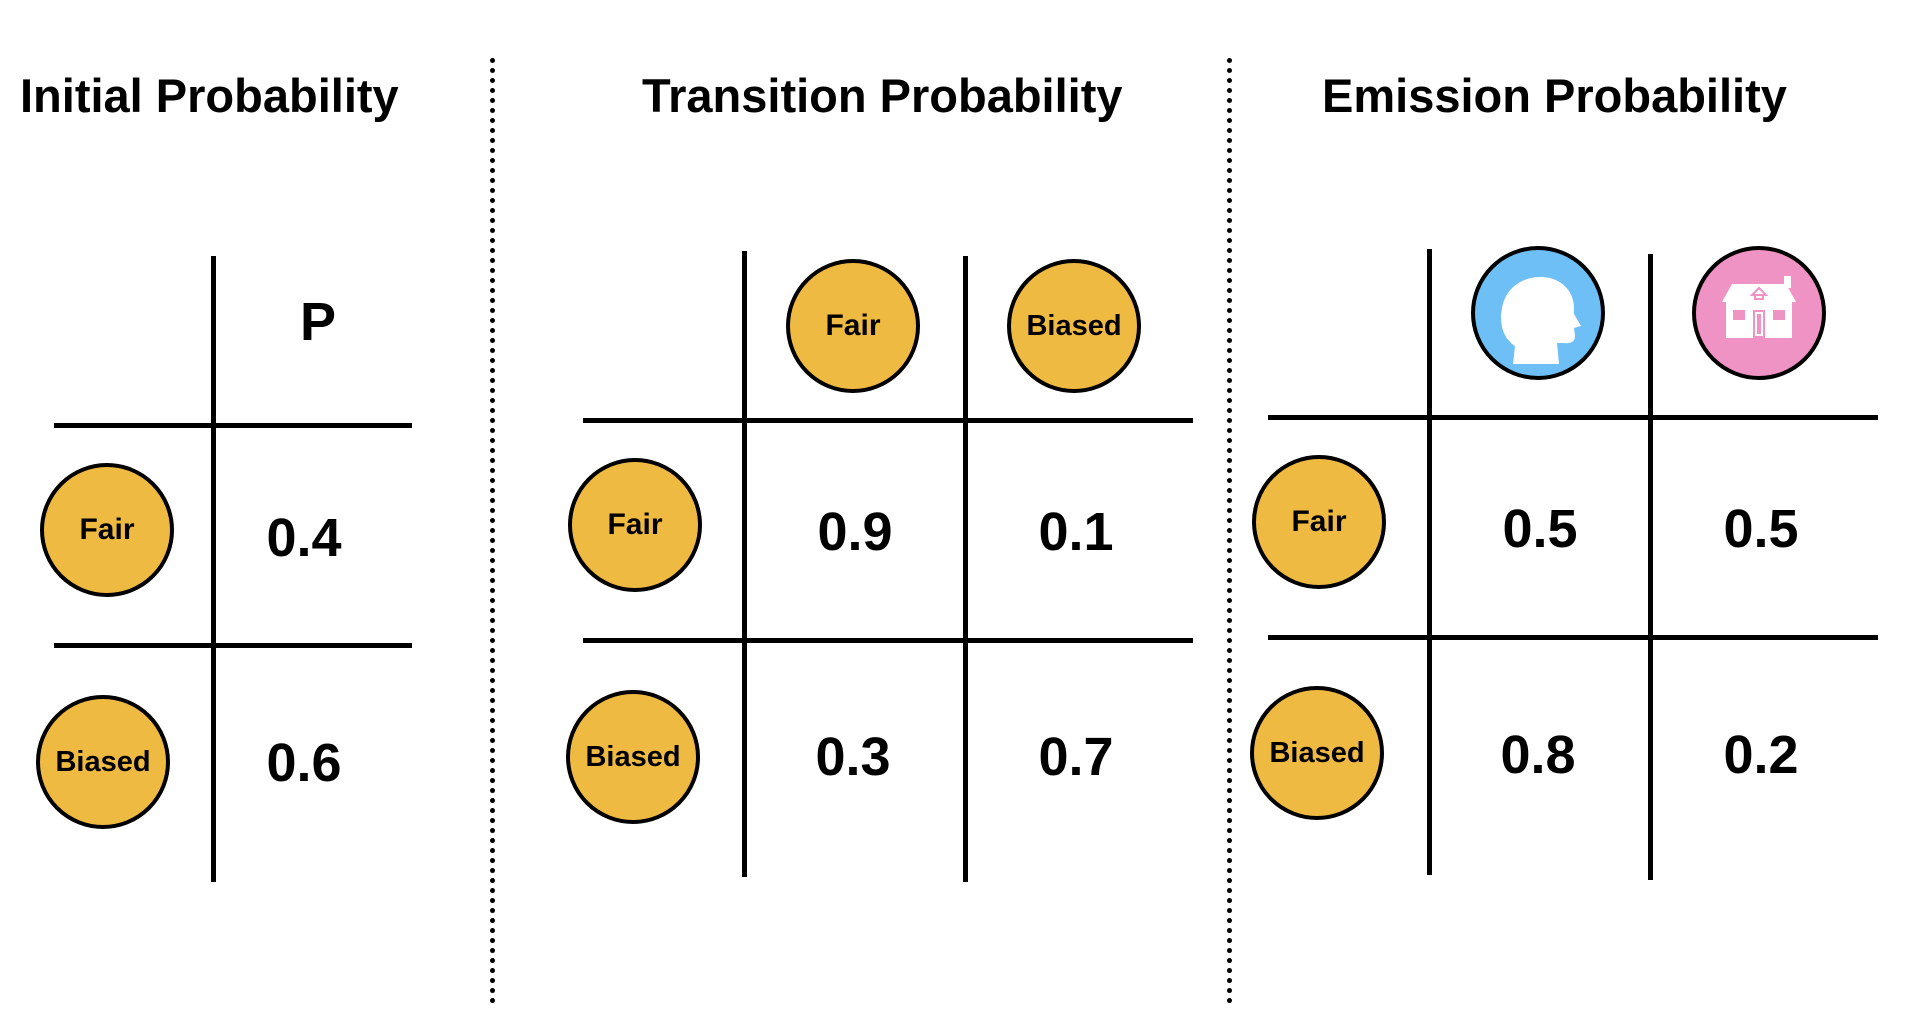 The width and height of the screenshot is (1932, 1018). I want to click on transition-biased-fair-value: 0.3, so click(853, 757).